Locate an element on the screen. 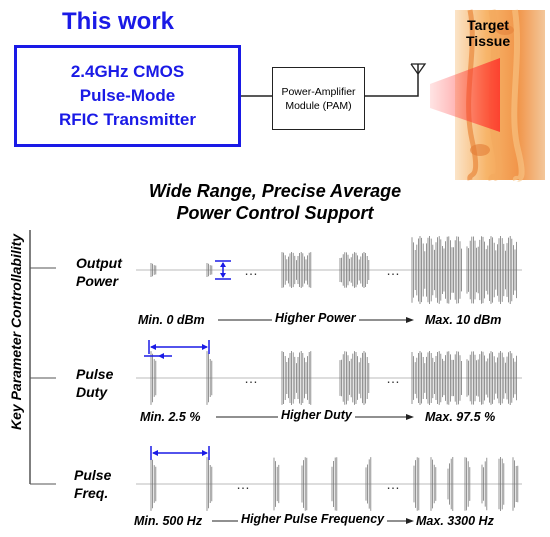  headline-line-1: Wide Range, Precise Average is located at coordinates (275, 191).